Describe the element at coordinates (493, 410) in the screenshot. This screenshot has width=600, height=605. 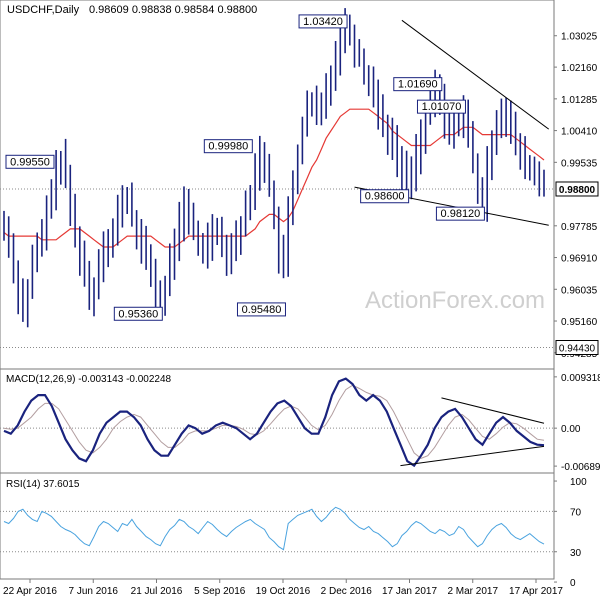
I see `macd-trendline-upper` at that location.